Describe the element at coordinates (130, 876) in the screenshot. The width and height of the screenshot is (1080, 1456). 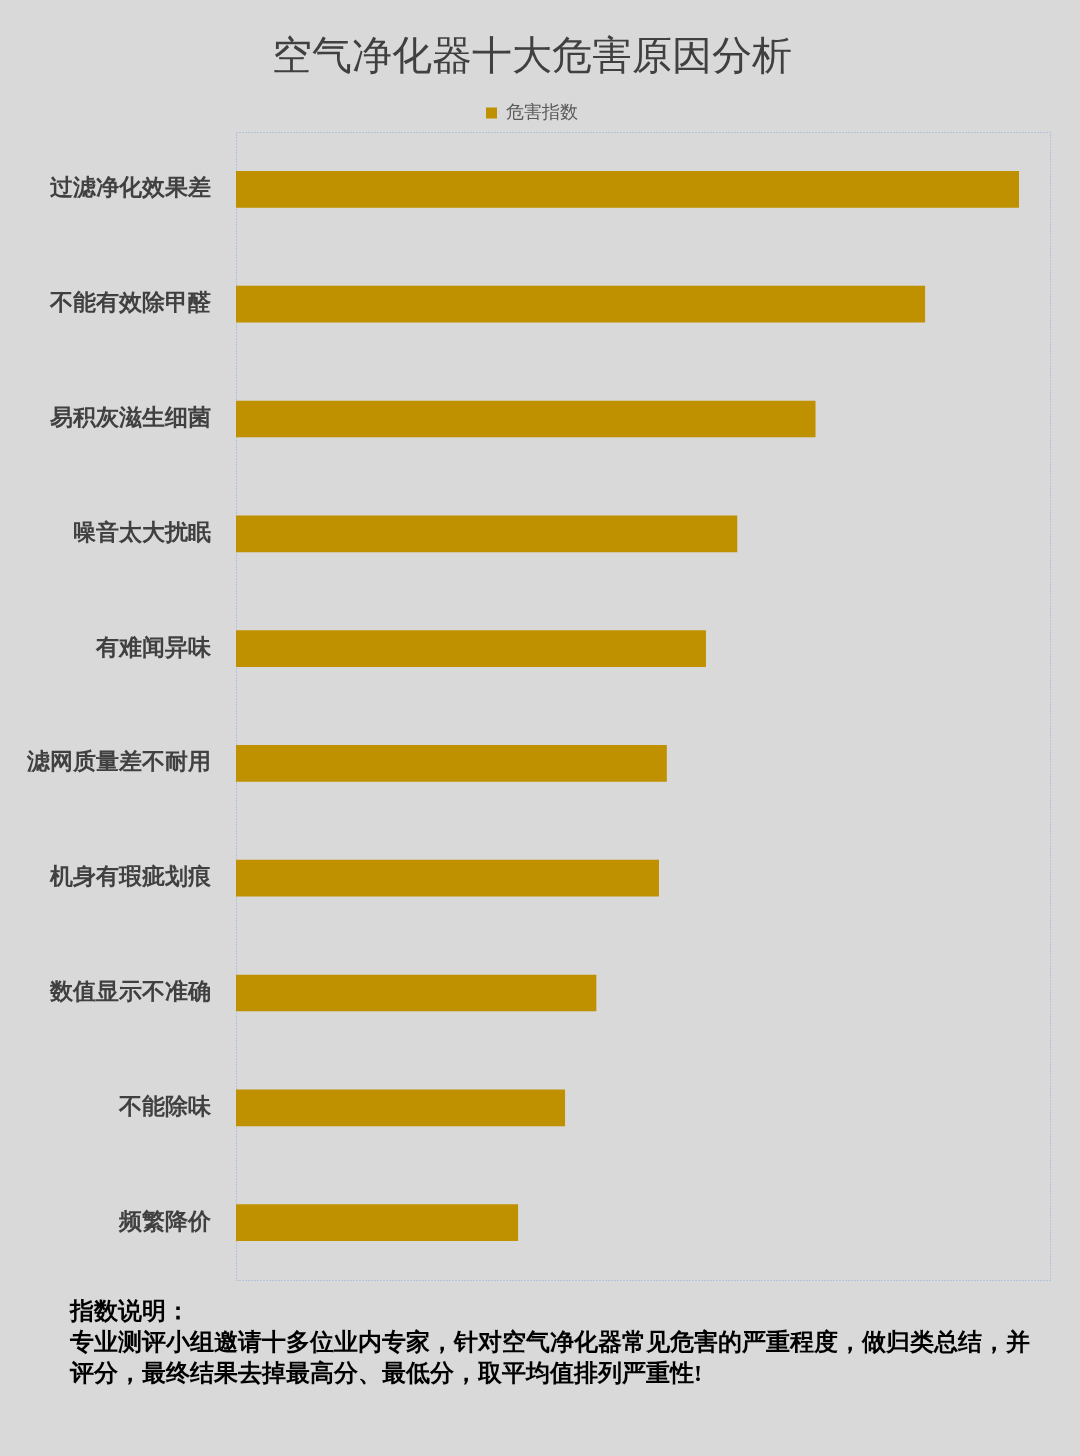
I see `y-tick-label: 机身有瑕疵划痕` at that location.